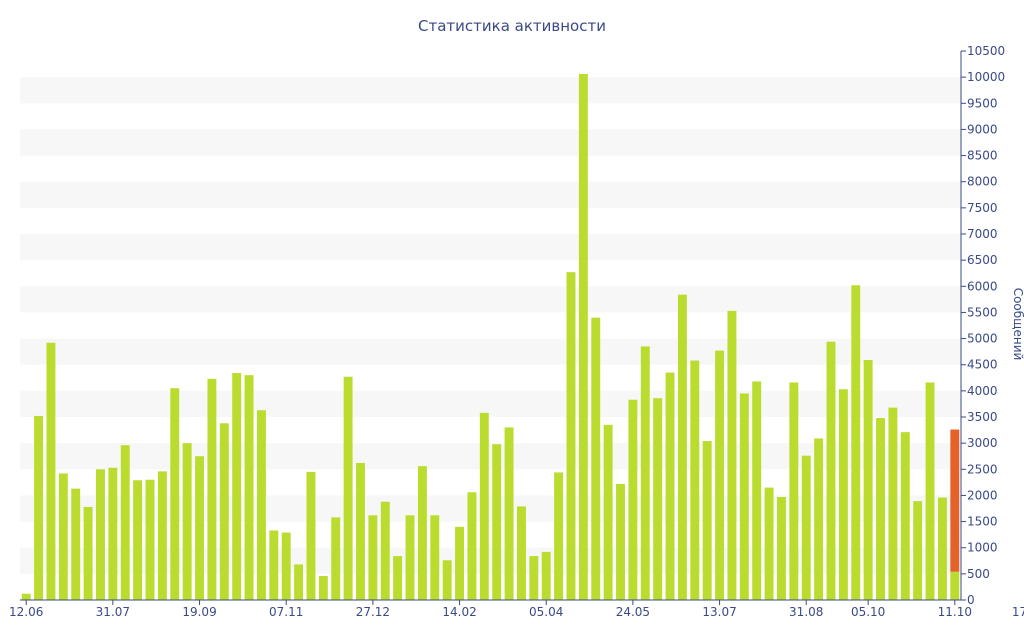  What do you see at coordinates (459, 612) in the screenshot?
I see `x-tick-label: 14.02` at bounding box center [459, 612].